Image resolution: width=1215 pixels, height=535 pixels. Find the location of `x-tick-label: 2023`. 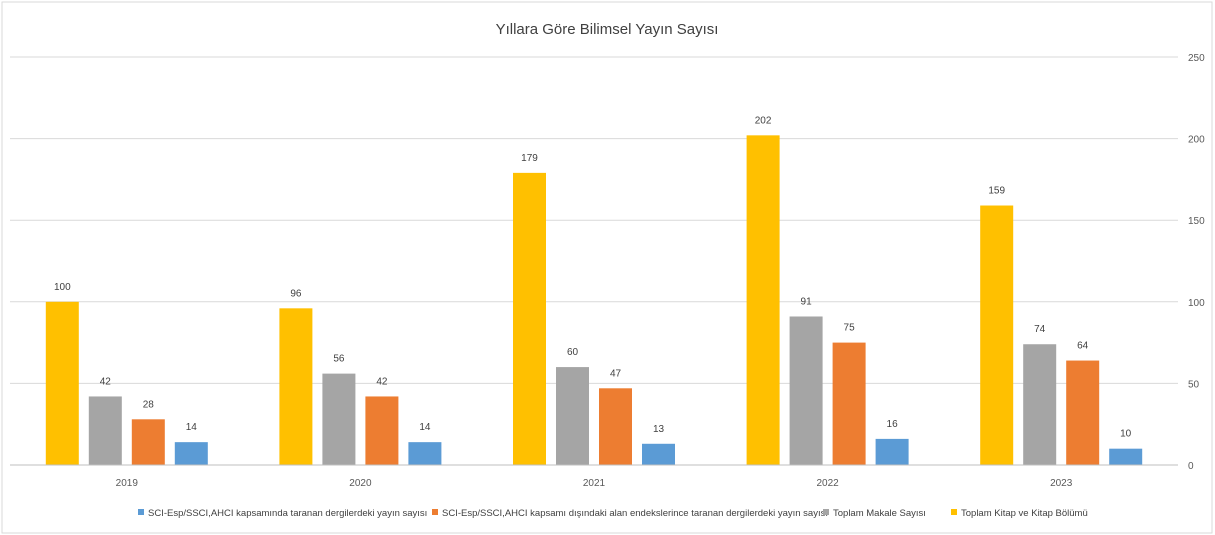

x-tick-label: 2023 is located at coordinates (1061, 483).